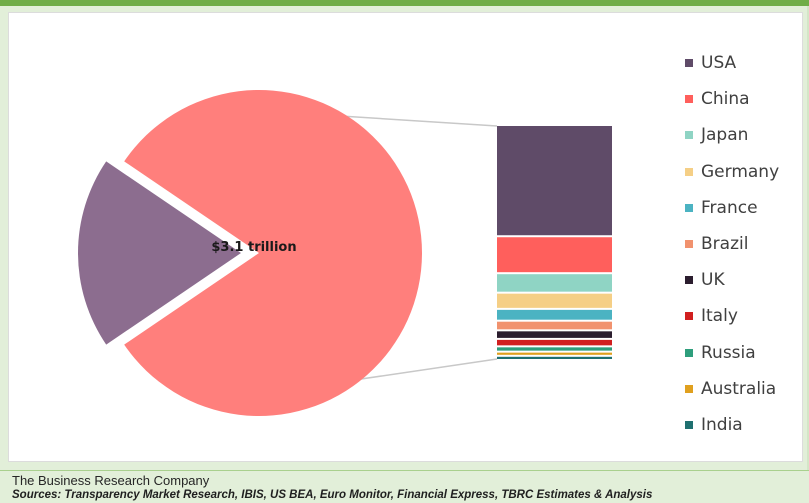  Describe the element at coordinates (713, 280) in the screenshot. I see `legend-label: UK` at that location.